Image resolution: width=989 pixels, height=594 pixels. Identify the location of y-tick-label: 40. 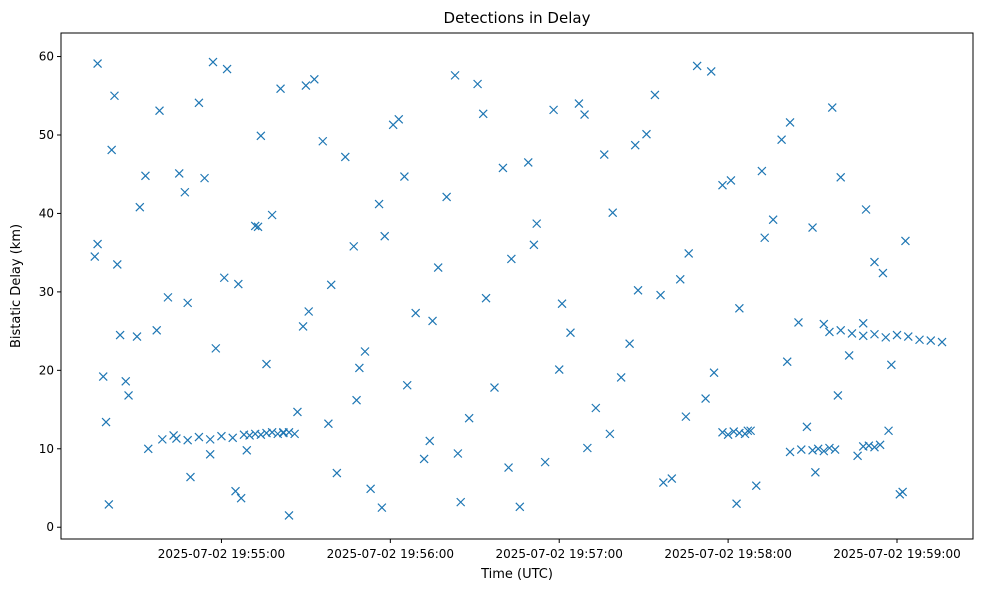
(46, 213).